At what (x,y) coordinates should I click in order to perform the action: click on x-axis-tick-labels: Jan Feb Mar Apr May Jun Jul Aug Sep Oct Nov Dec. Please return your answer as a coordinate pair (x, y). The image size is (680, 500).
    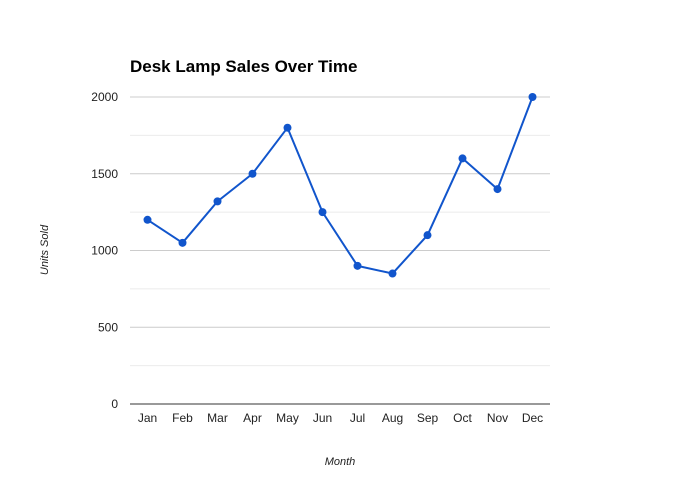
    Looking at the image, I should click on (340, 418).